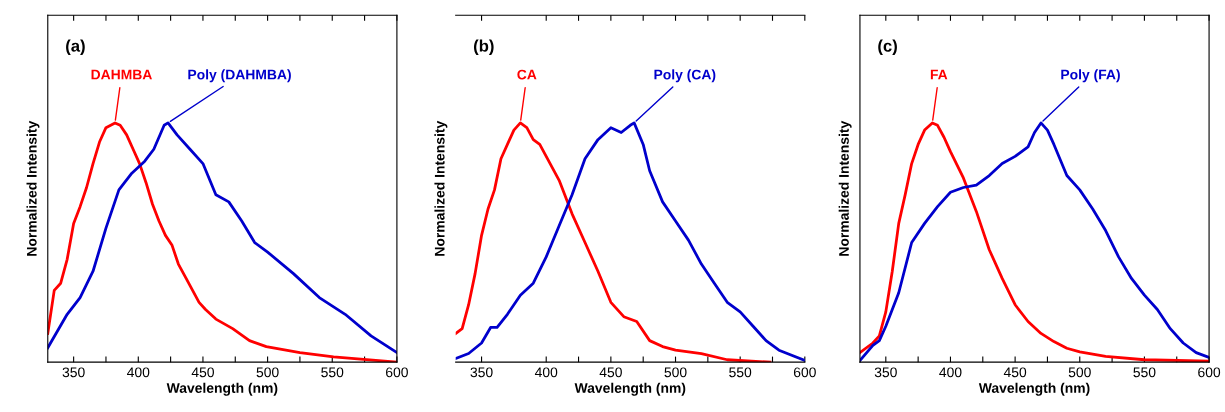  I want to click on text: DAHMBA, so click(121, 74).